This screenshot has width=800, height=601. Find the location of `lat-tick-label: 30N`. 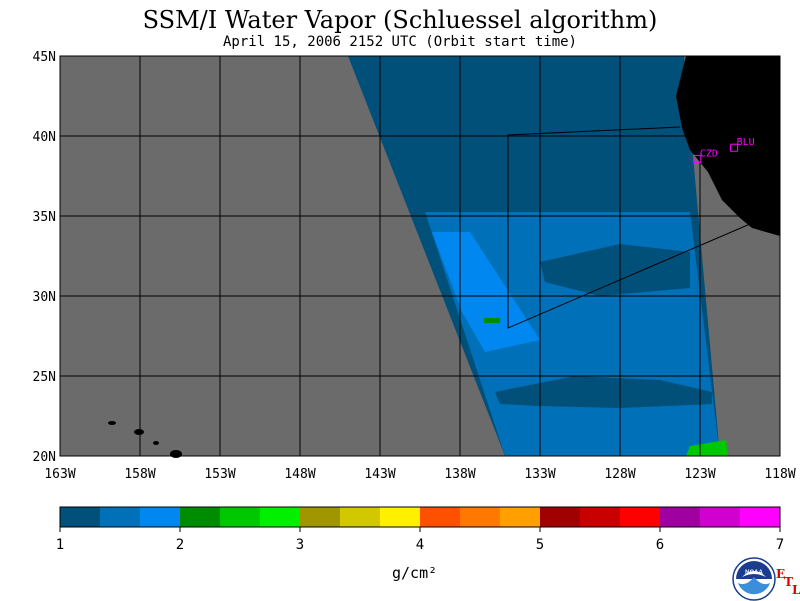

lat-tick-label: 30N is located at coordinates (44, 297).